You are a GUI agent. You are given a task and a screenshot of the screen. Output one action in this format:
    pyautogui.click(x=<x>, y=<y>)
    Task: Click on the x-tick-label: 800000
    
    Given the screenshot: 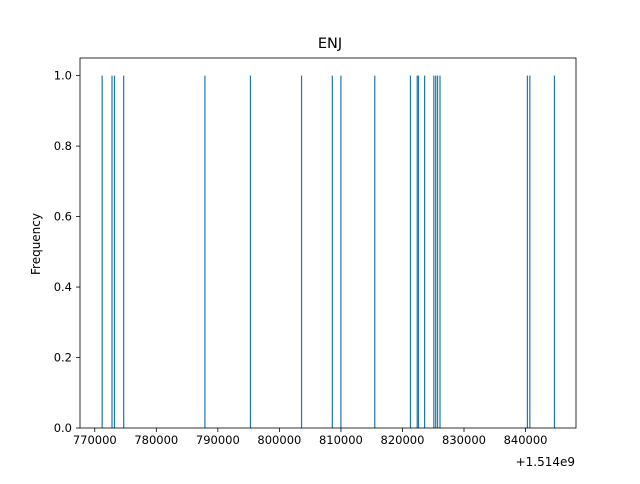 What is the action you would take?
    pyautogui.click(x=279, y=440)
    